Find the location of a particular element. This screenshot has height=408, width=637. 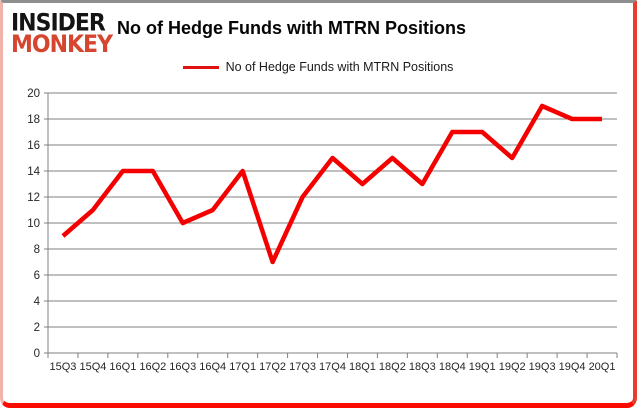

legend: No of Hedge Funds with MTRN Positions is located at coordinates (318, 67).